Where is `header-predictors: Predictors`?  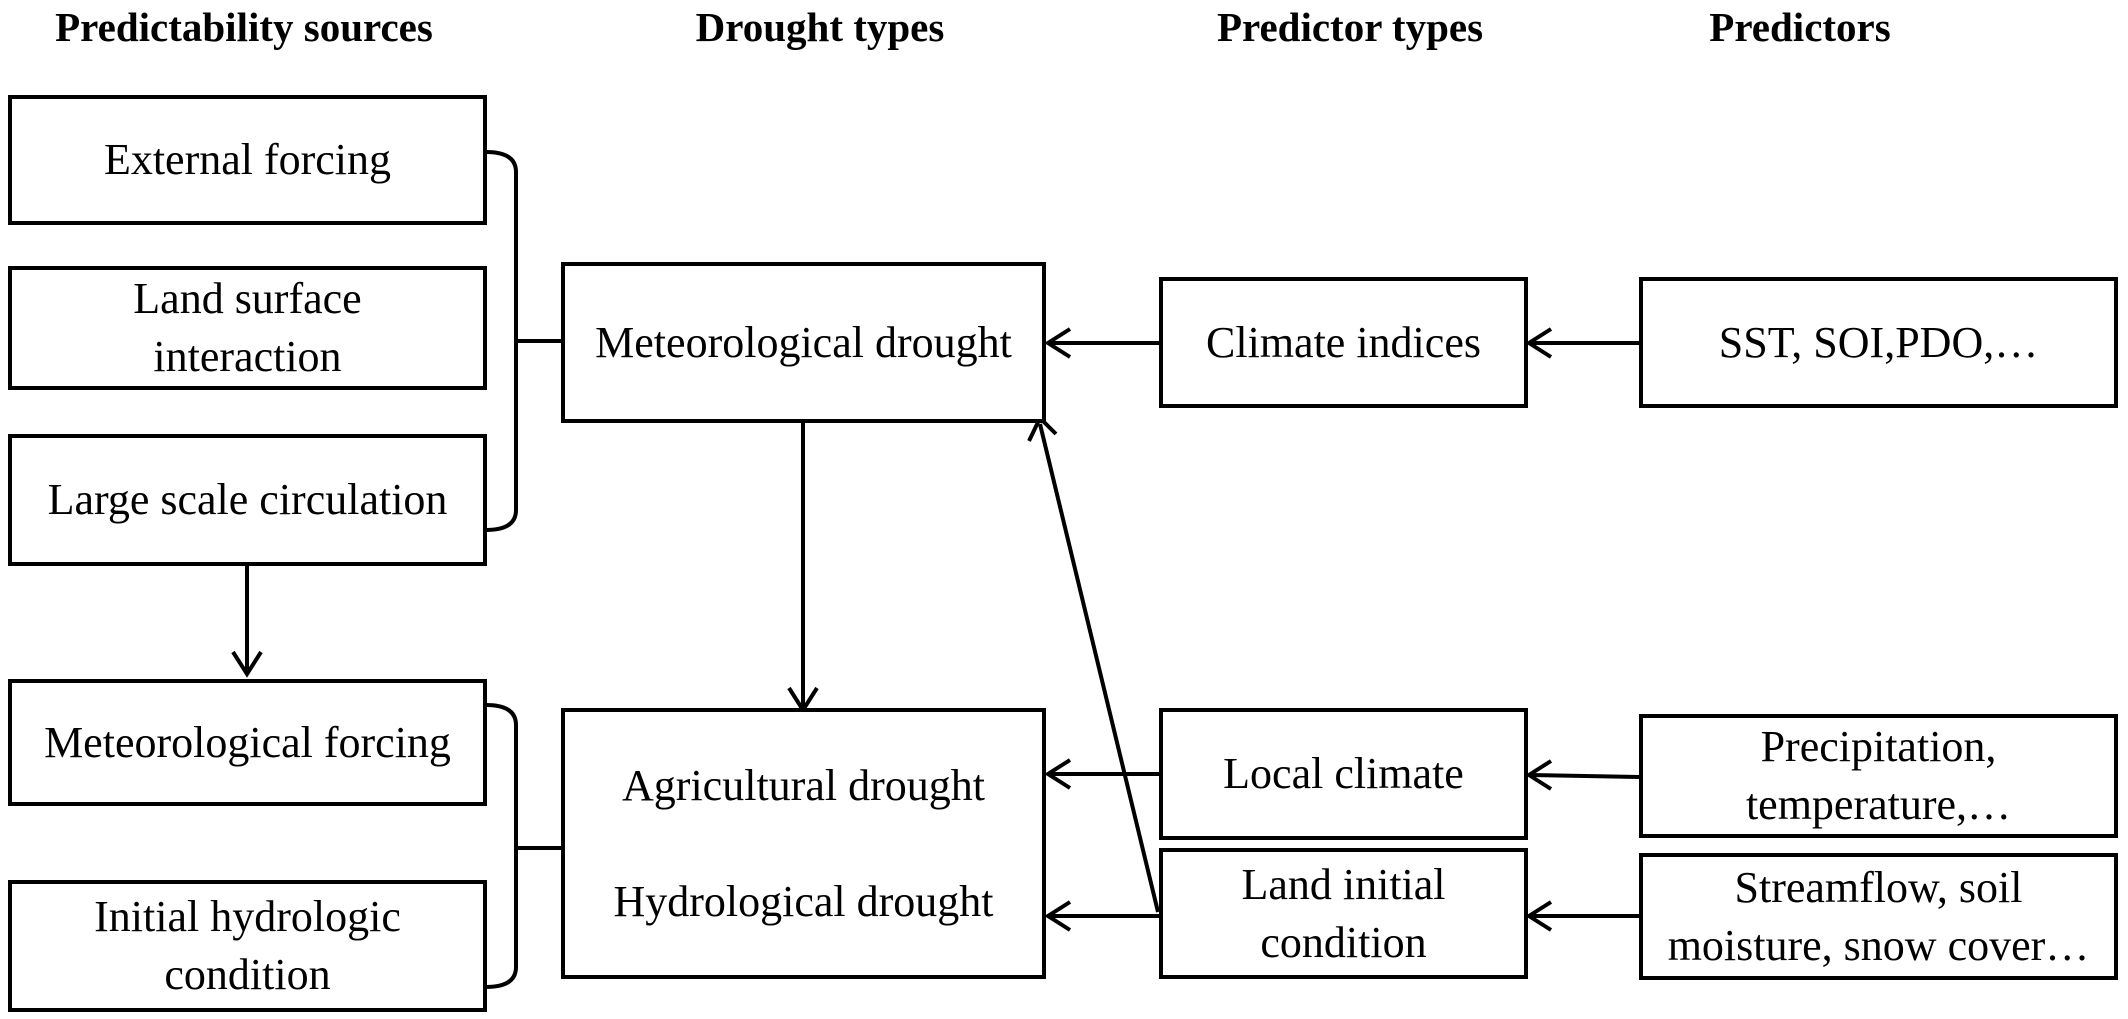
header-predictors: Predictors is located at coordinates (1800, 27).